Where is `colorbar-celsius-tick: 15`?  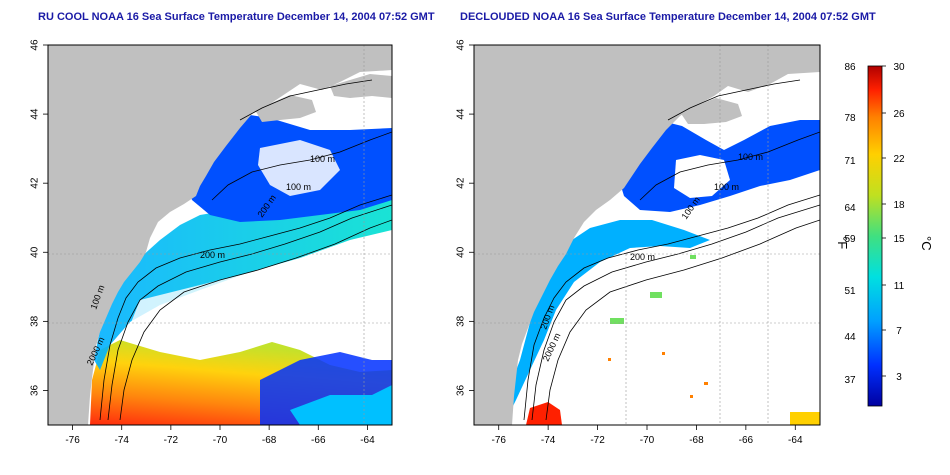
colorbar-celsius-tick: 15 is located at coordinates (899, 239).